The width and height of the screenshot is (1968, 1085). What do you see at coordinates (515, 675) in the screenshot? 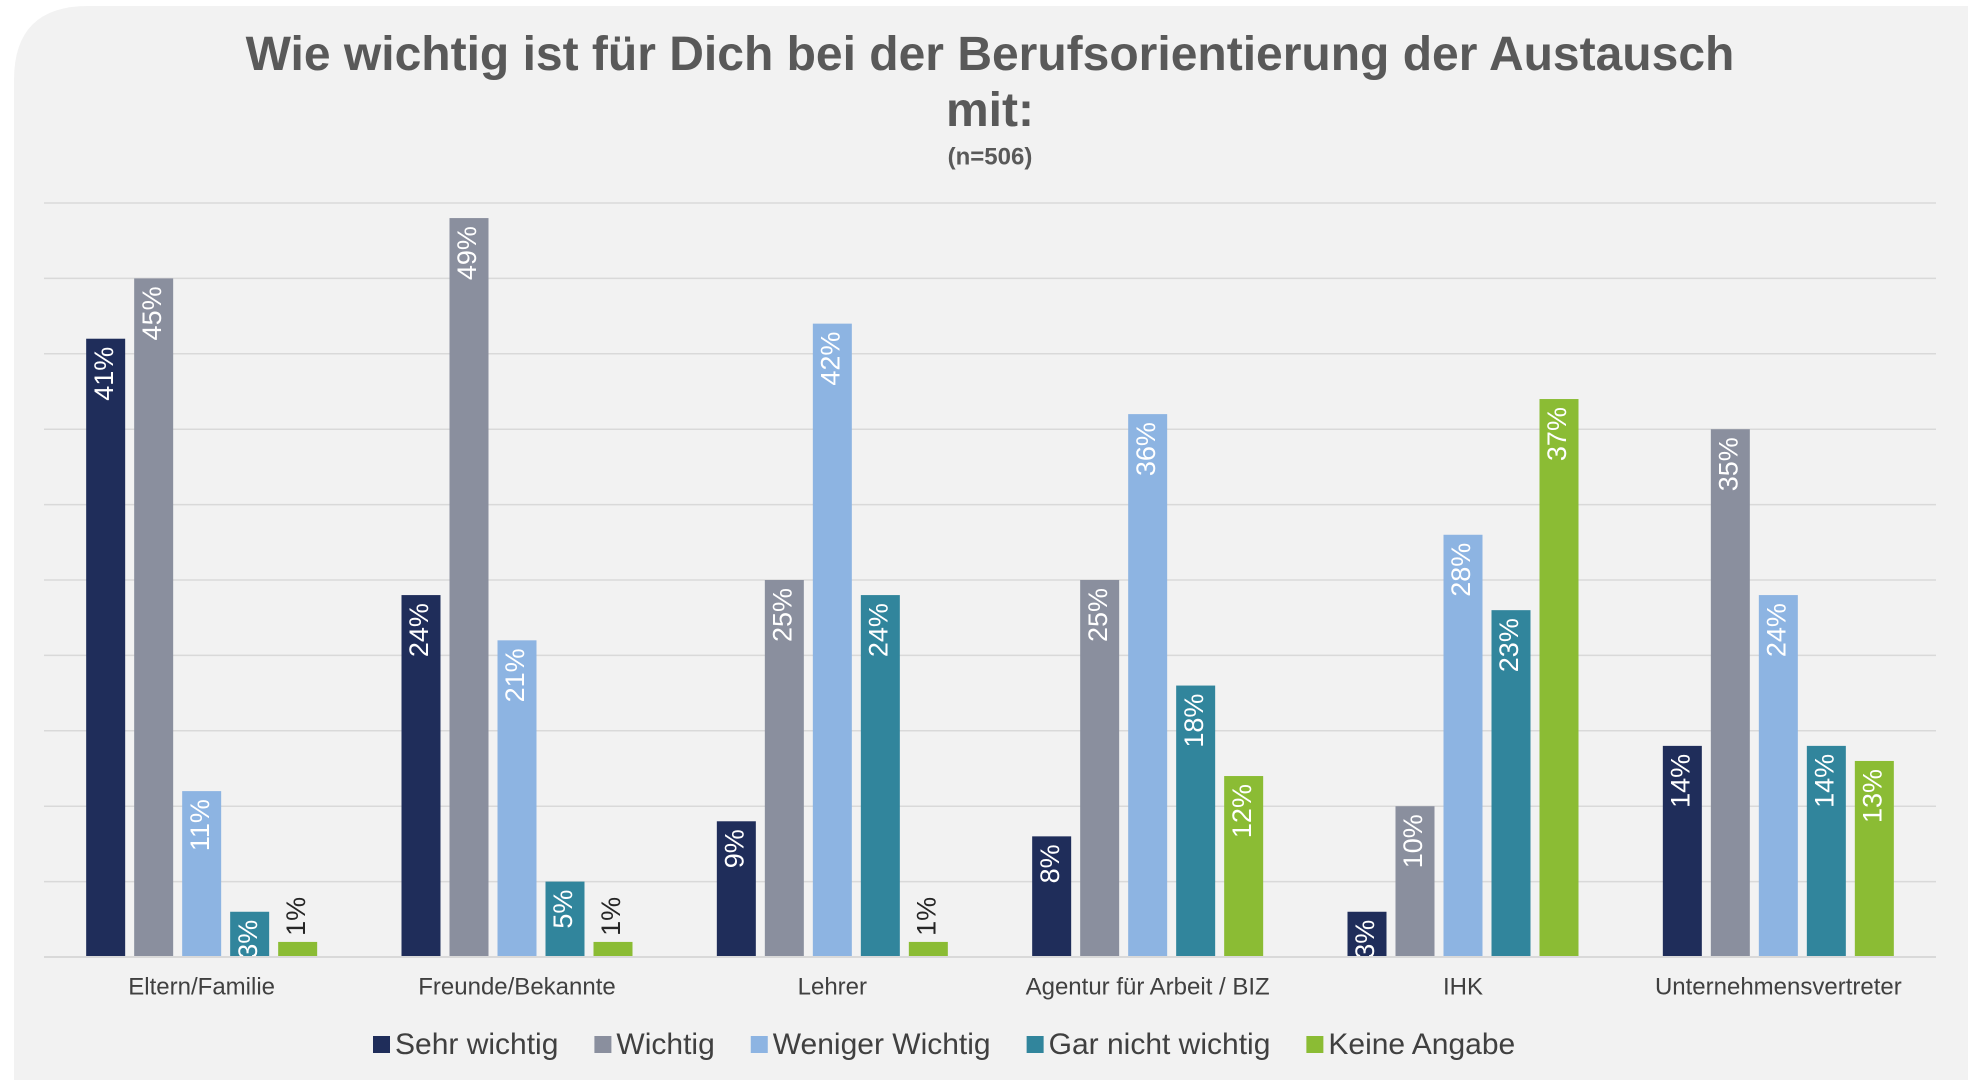
I see `data-label: 21%` at bounding box center [515, 675].